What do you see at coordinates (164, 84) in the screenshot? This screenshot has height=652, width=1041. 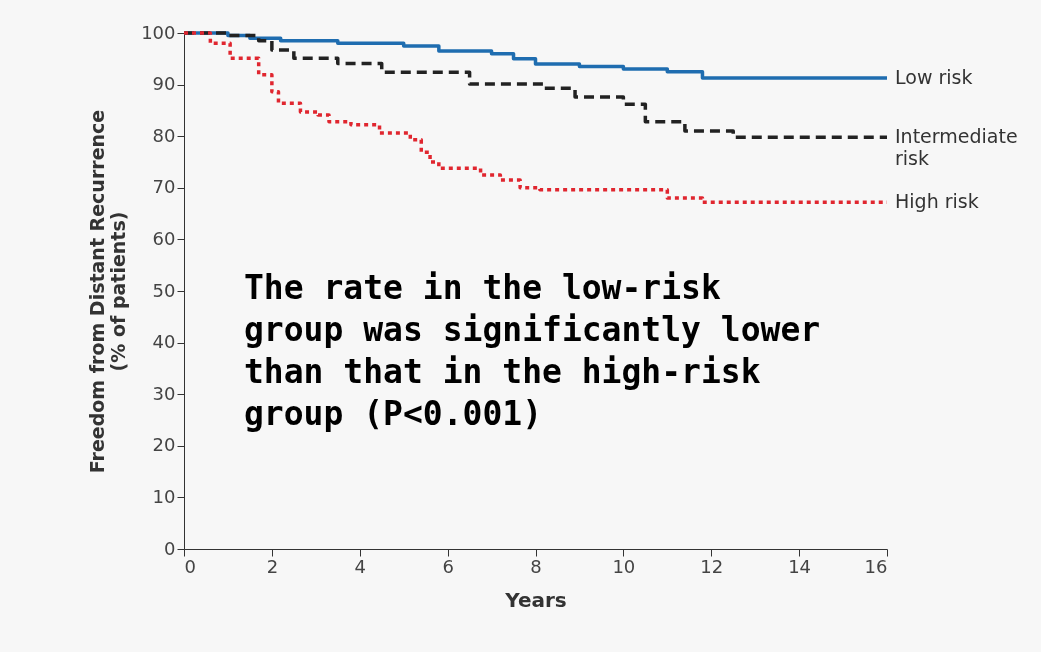 I see `y-tick-label: 90` at bounding box center [164, 84].